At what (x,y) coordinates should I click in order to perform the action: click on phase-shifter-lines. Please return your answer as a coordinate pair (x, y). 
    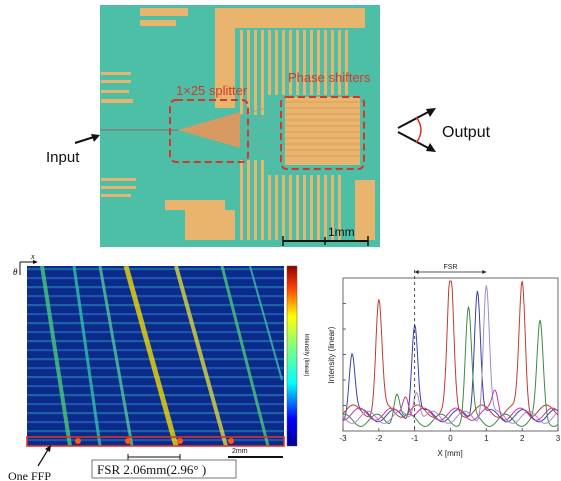
    Looking at the image, I should click on (322, 129).